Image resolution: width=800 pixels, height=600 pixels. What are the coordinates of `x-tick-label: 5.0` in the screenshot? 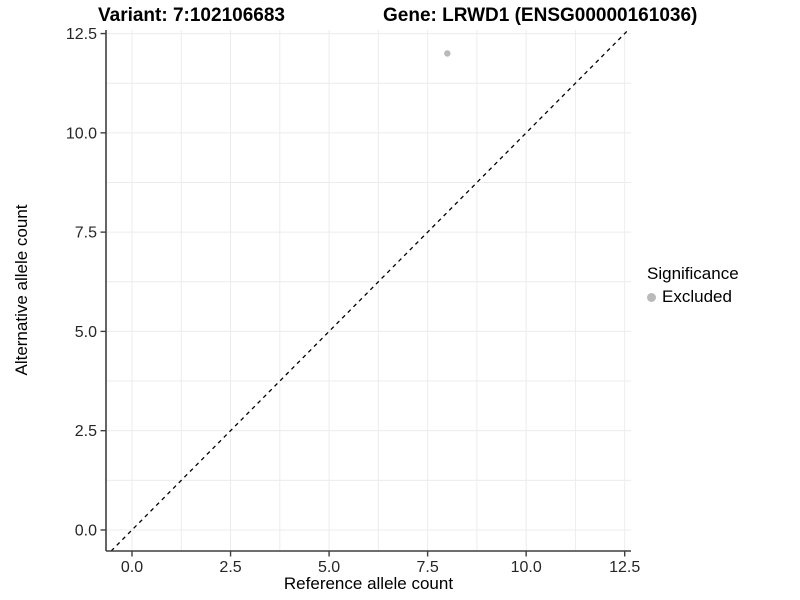 It's located at (329, 567).